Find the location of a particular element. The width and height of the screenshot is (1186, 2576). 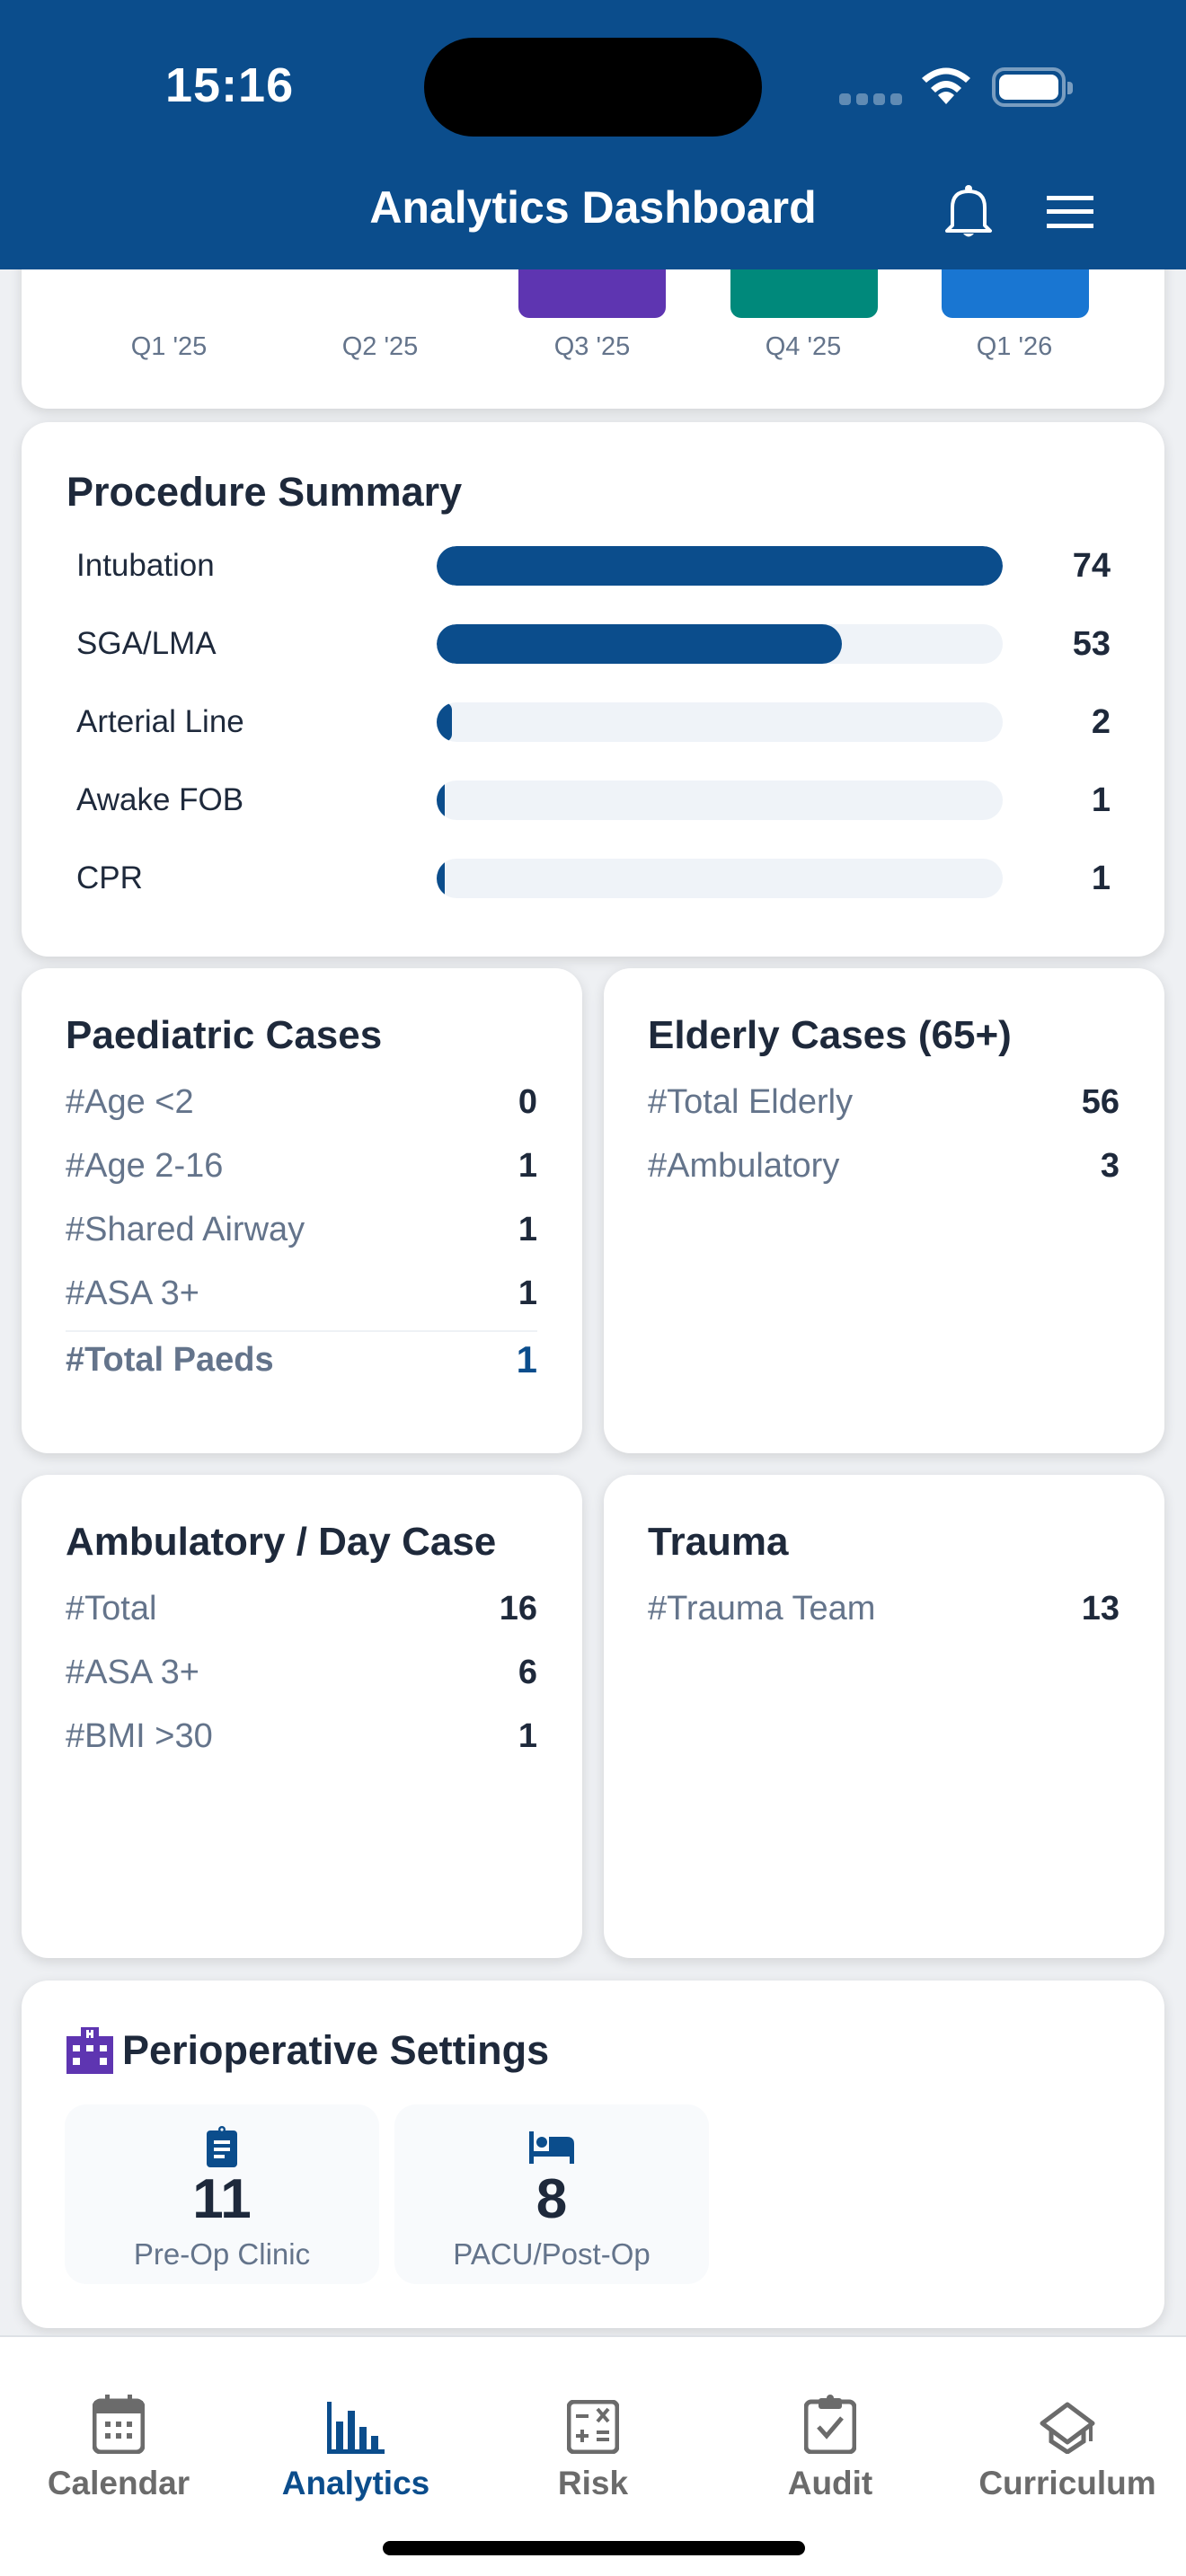

tile-label: Pre-Op Clinic is located at coordinates (222, 2254).